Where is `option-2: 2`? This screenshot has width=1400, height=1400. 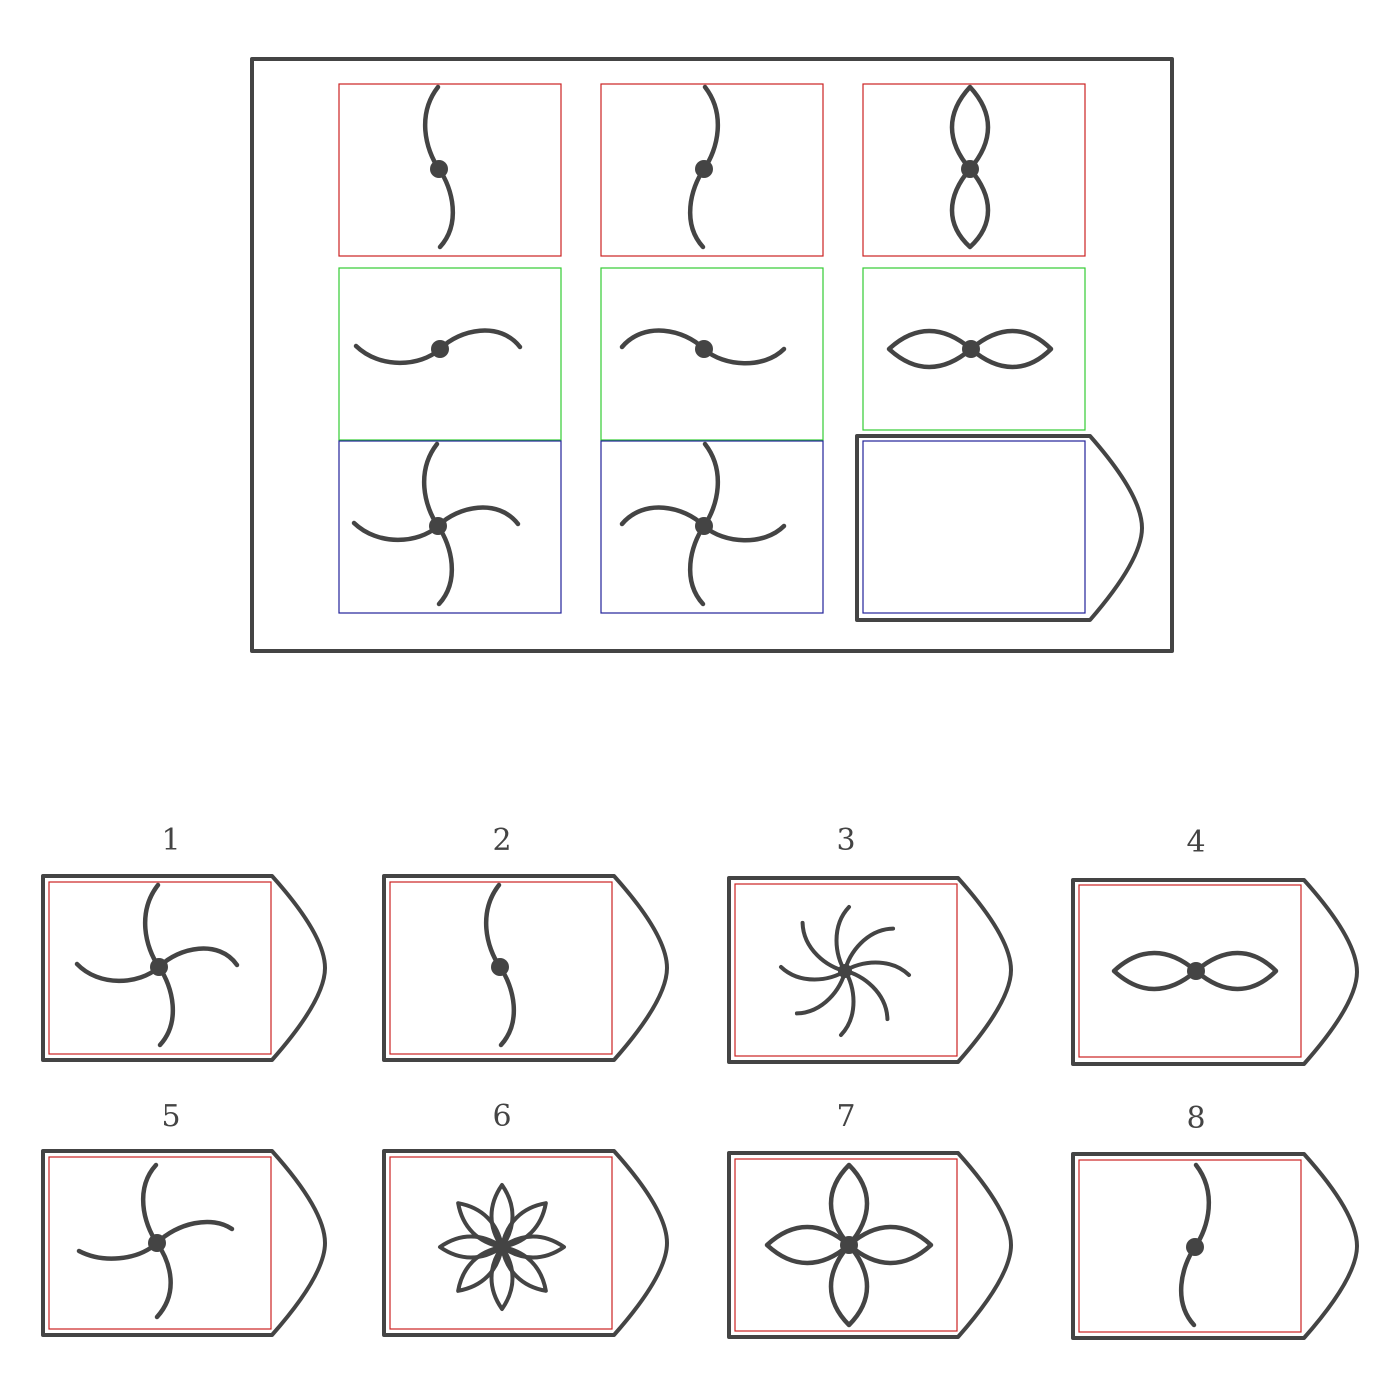
option-2: 2 is located at coordinates (525, 942).